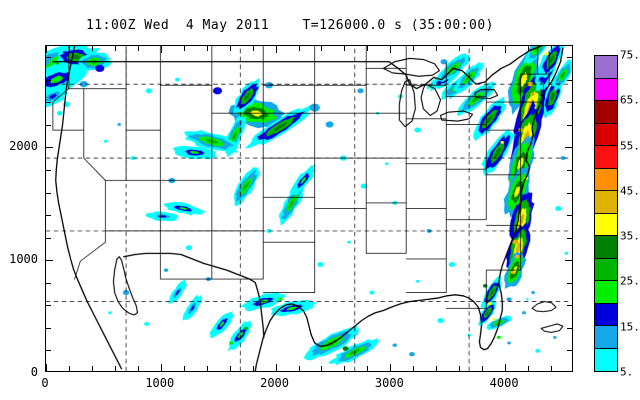 Image resolution: width=640 pixels, height=400 pixels. Describe the element at coordinates (630, 100) in the screenshot. I see `colorbar-label: 65.` at that location.